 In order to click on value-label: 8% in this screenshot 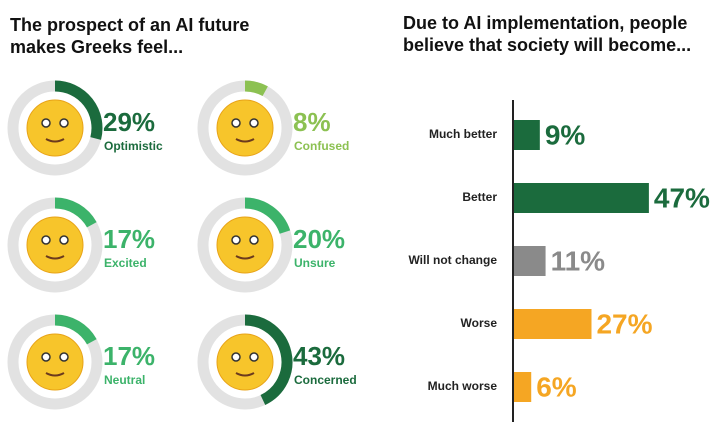, I will do `click(312, 122)`.